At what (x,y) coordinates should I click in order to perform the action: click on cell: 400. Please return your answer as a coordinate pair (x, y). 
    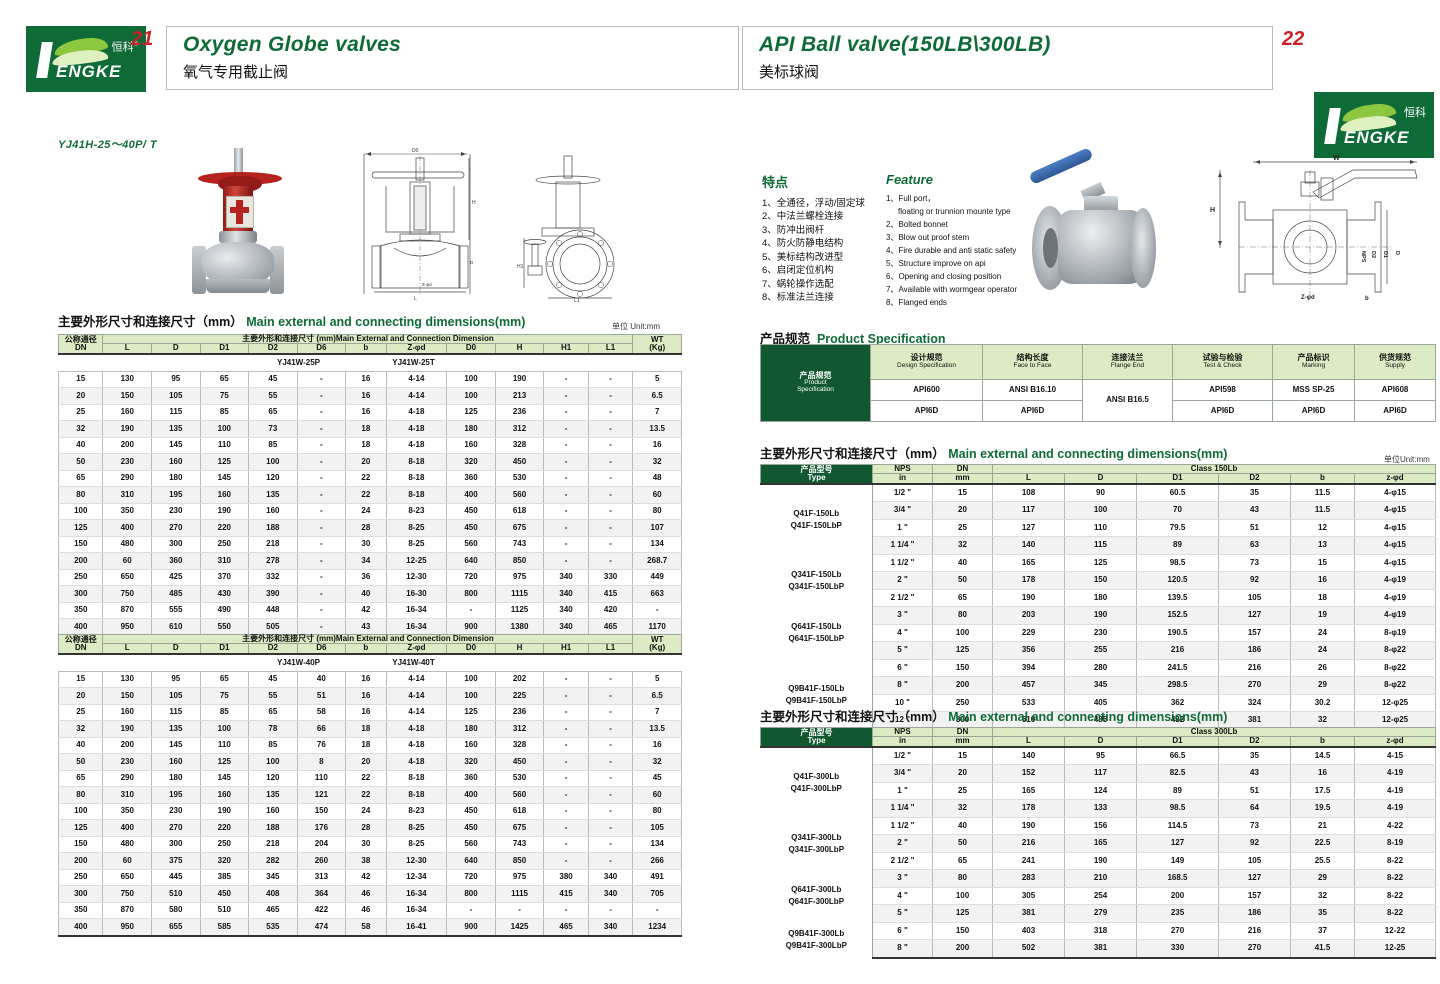
    Looking at the image, I should click on (471, 795).